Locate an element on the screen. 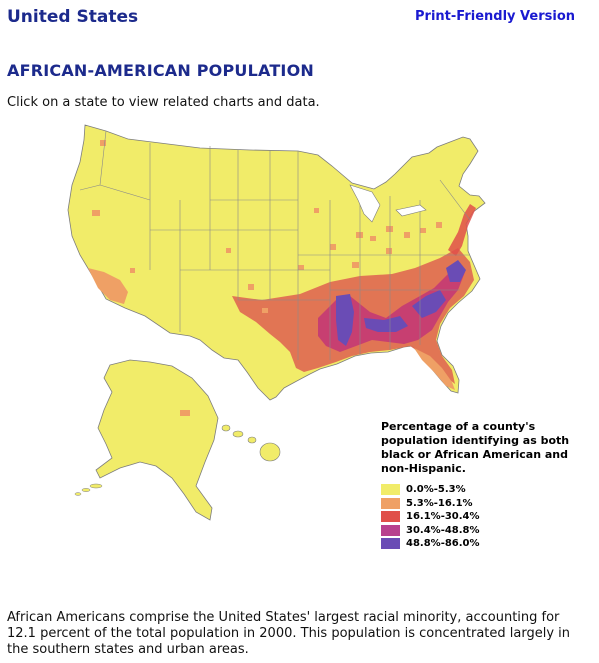 The height and width of the screenshot is (663, 599). virginia-purple is located at coordinates (456, 271).